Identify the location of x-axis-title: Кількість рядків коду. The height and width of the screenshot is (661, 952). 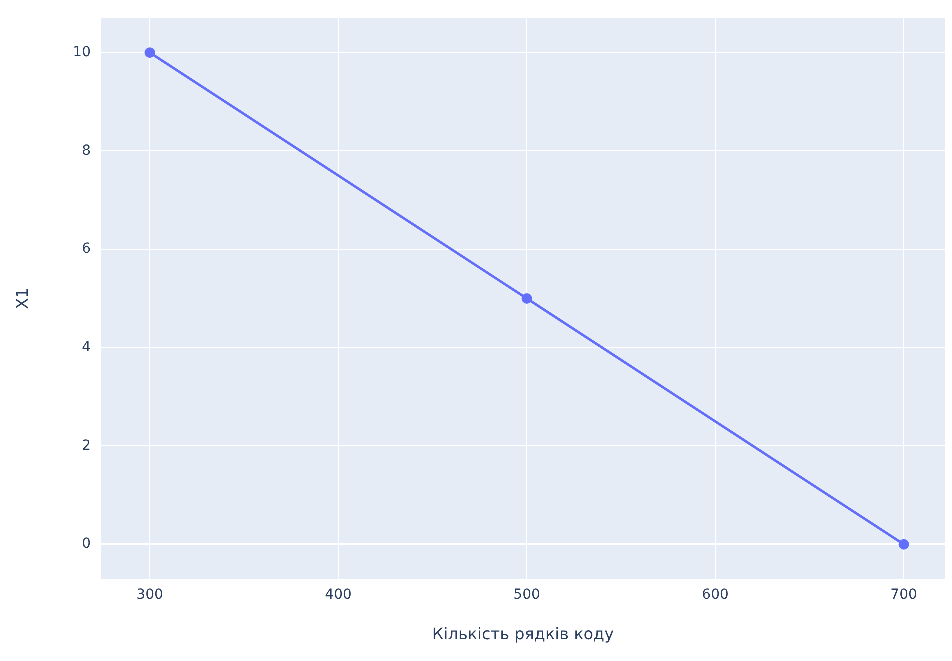
(523, 634).